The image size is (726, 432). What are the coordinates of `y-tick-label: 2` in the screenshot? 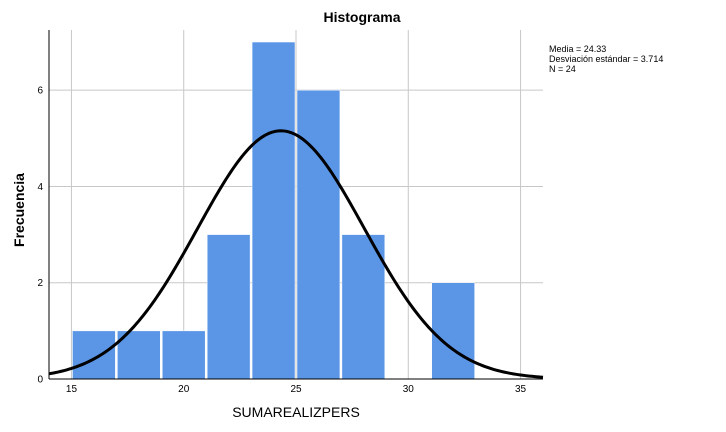 It's located at (40, 283).